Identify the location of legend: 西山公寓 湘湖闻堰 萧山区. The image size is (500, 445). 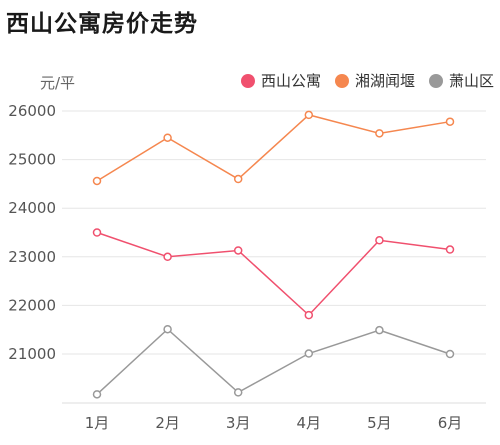
(367, 80).